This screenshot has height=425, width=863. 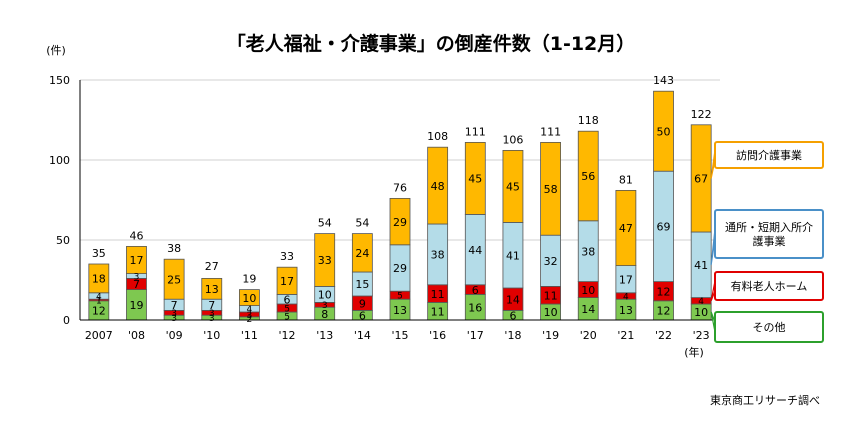 I want to click on data-label-4-14: 56, so click(x=588, y=176).